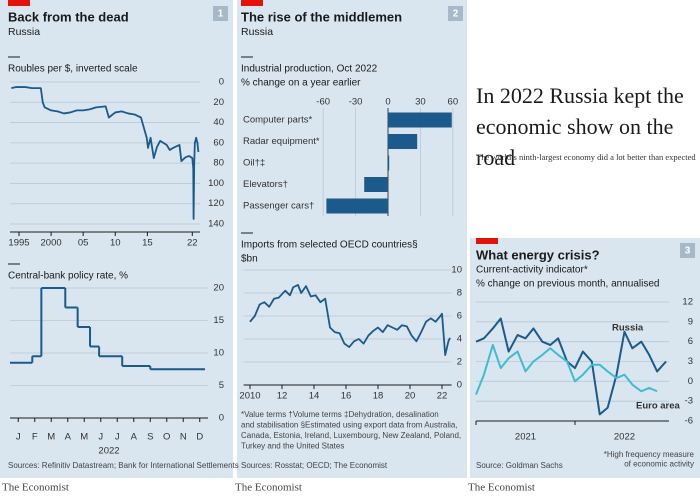 Image resolution: width=700 pixels, height=496 pixels. Describe the element at coordinates (309, 69) in the screenshot. I see `chart-title: Industrial production, Oct 2022` at that location.